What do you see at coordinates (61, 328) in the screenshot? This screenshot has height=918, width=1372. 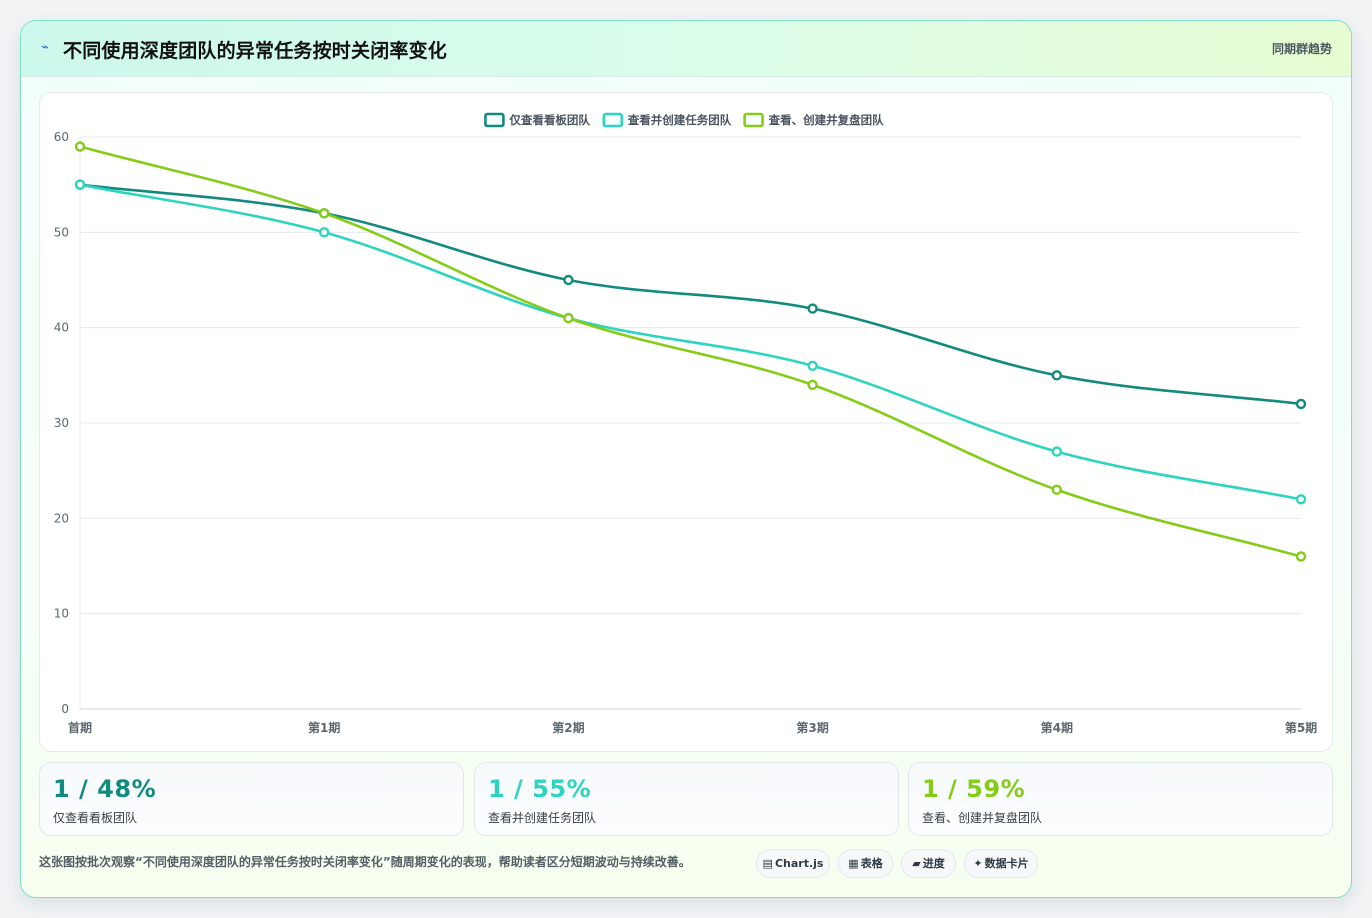 I see `y-tick-label: 40` at bounding box center [61, 328].